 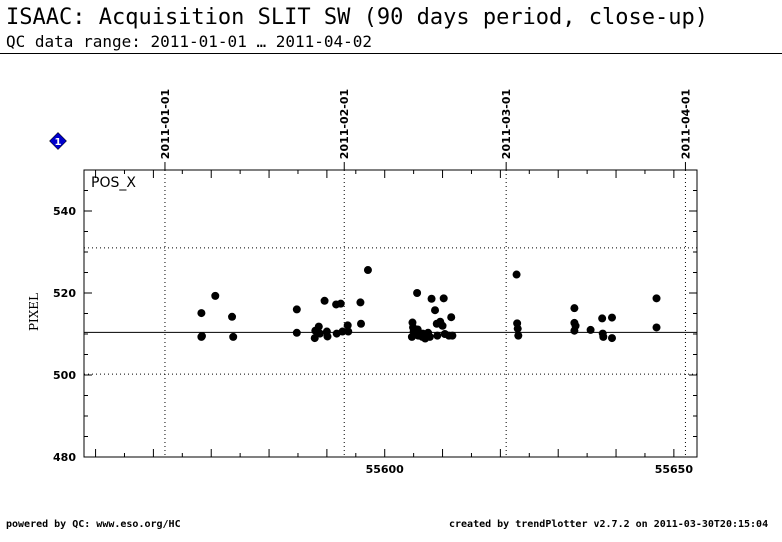 What do you see at coordinates (64, 211) in the screenshot?
I see `y-tick-label: 540` at bounding box center [64, 211].